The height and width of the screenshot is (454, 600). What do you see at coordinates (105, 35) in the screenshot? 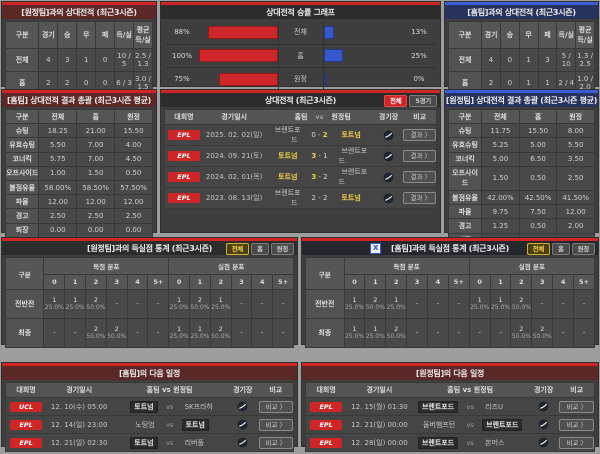
I see `column-header: 패` at bounding box center [105, 35].